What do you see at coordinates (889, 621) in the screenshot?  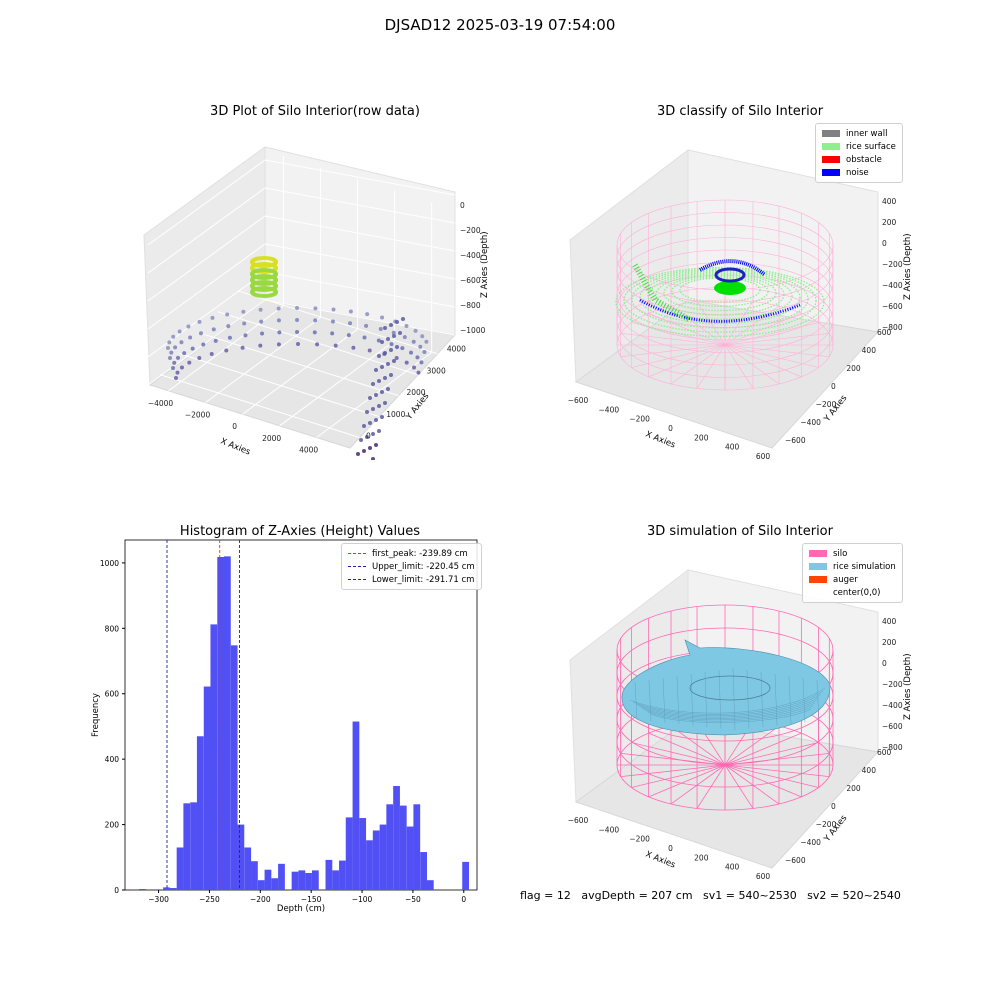 I see `z-tick-label: 400` at bounding box center [889, 621].